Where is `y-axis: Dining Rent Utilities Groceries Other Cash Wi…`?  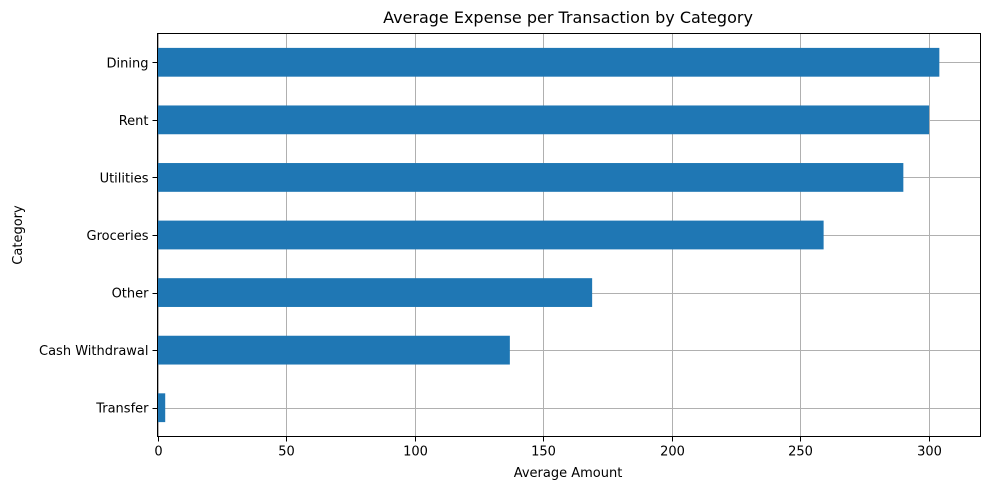
y-axis: Dining Rent Utilities Groceries Other Cash Wi… is located at coordinates (98, 236).